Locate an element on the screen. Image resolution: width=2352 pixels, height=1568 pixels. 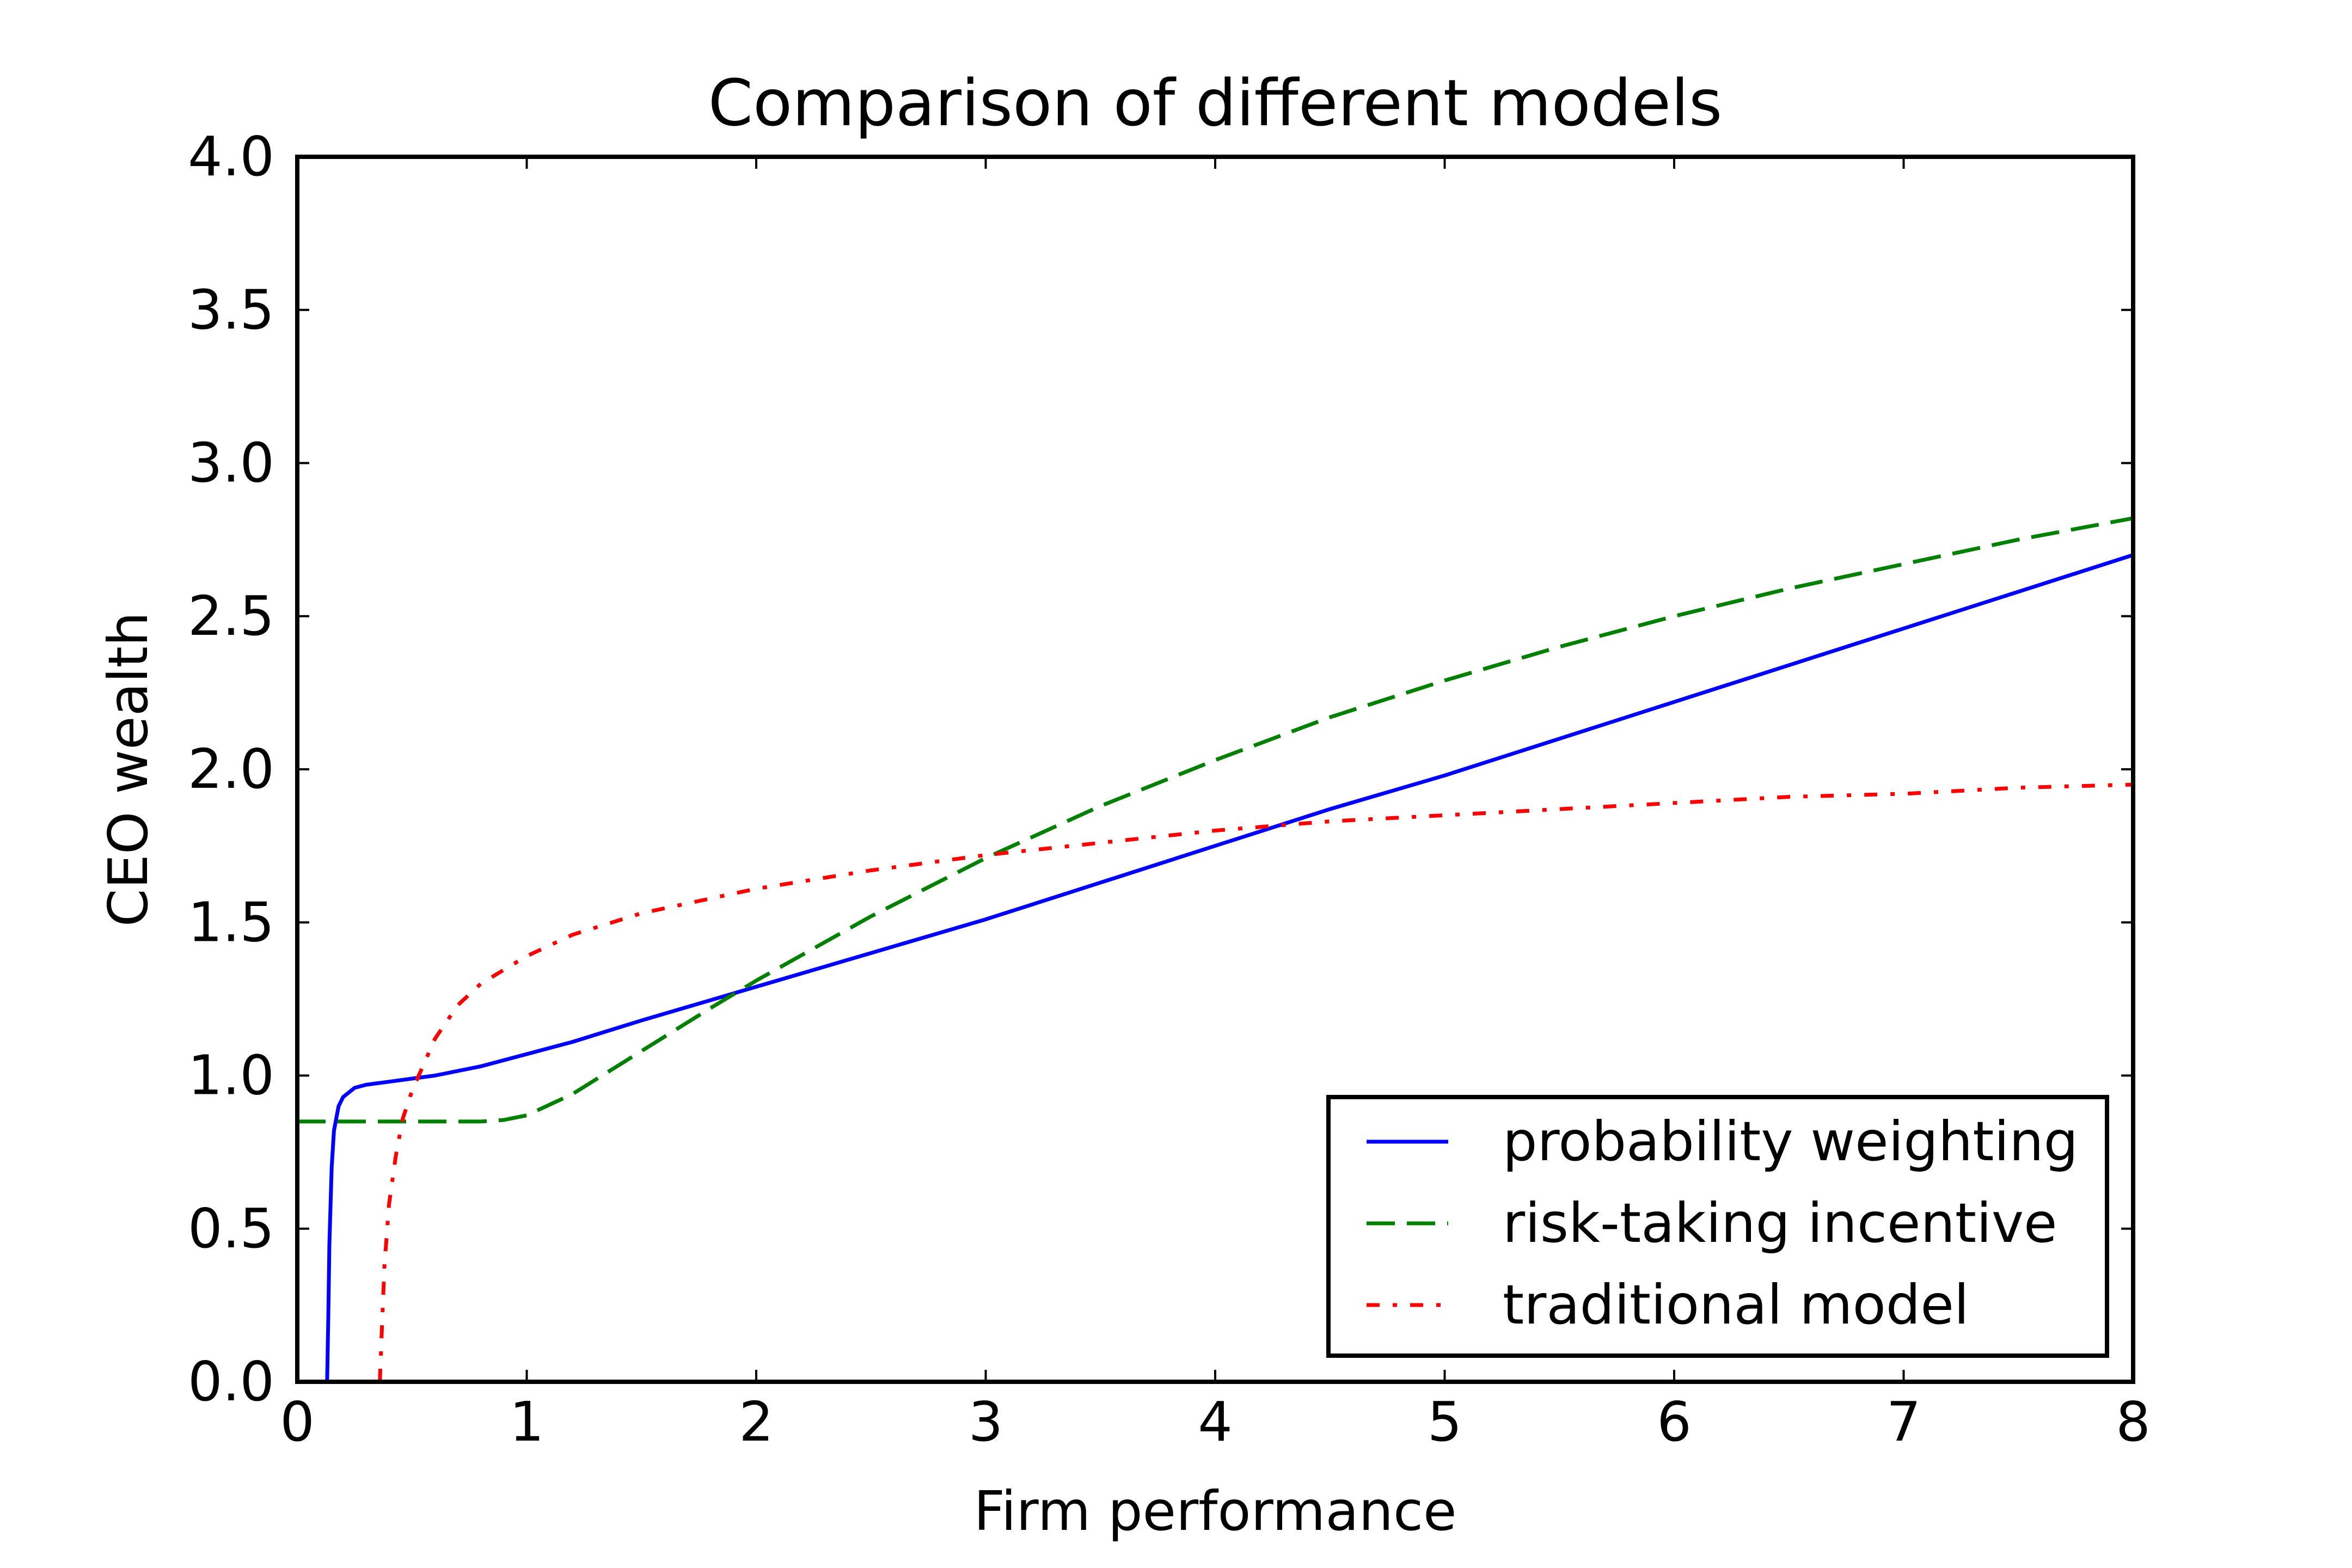
x-tick-label: 4 is located at coordinates (1215, 1422).